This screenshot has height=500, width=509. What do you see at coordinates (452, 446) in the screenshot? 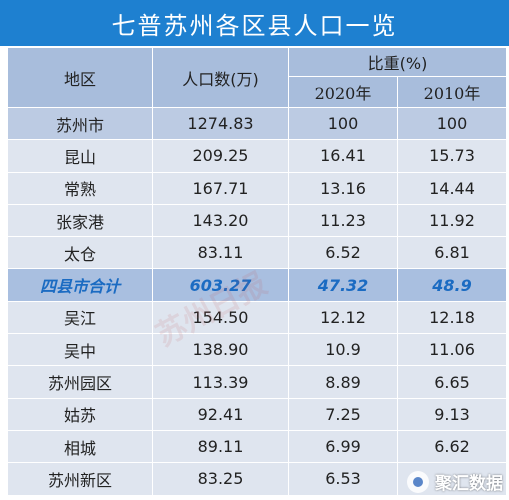
I see `cell-share-2010: 6.62` at bounding box center [452, 446].